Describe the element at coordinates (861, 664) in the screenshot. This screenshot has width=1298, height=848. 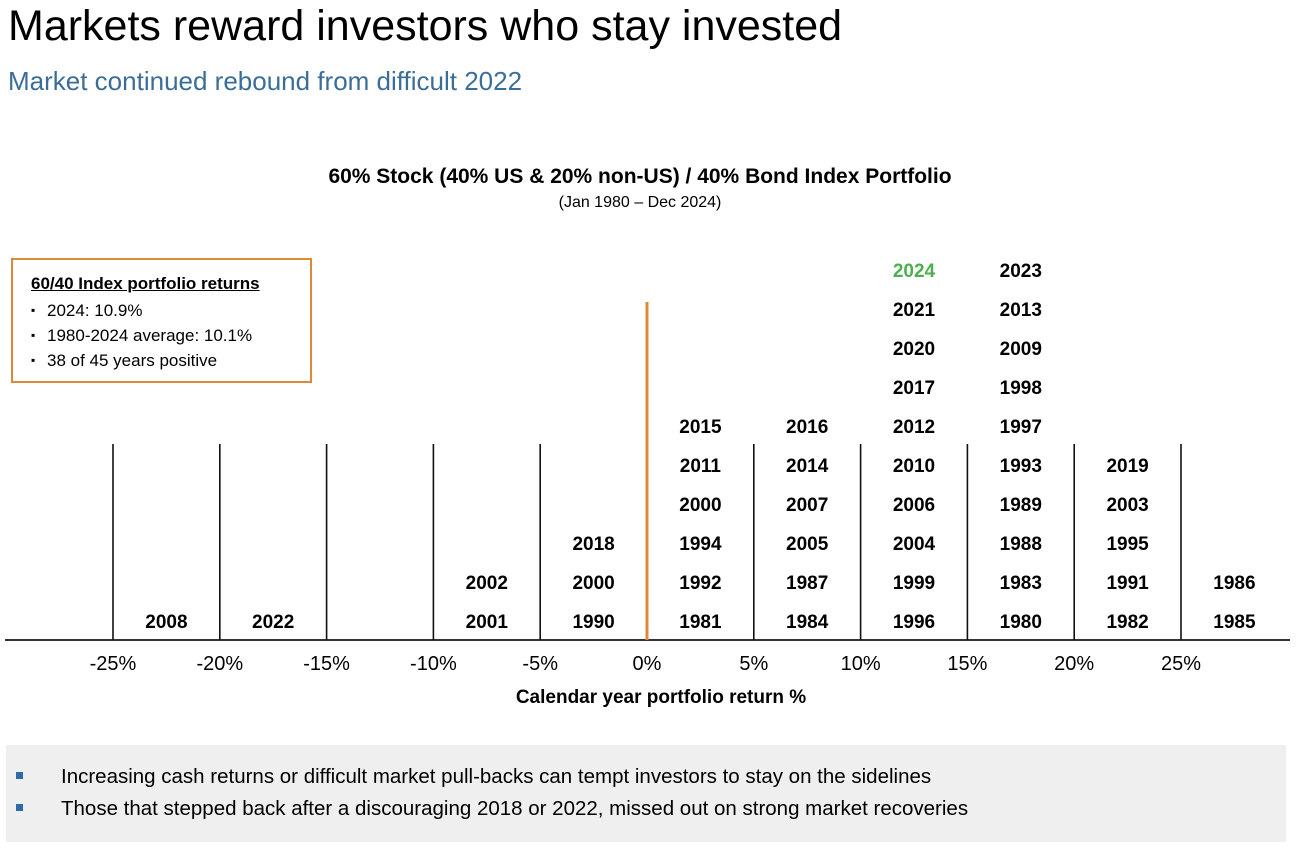
I see `x-tick-label: 10%` at that location.